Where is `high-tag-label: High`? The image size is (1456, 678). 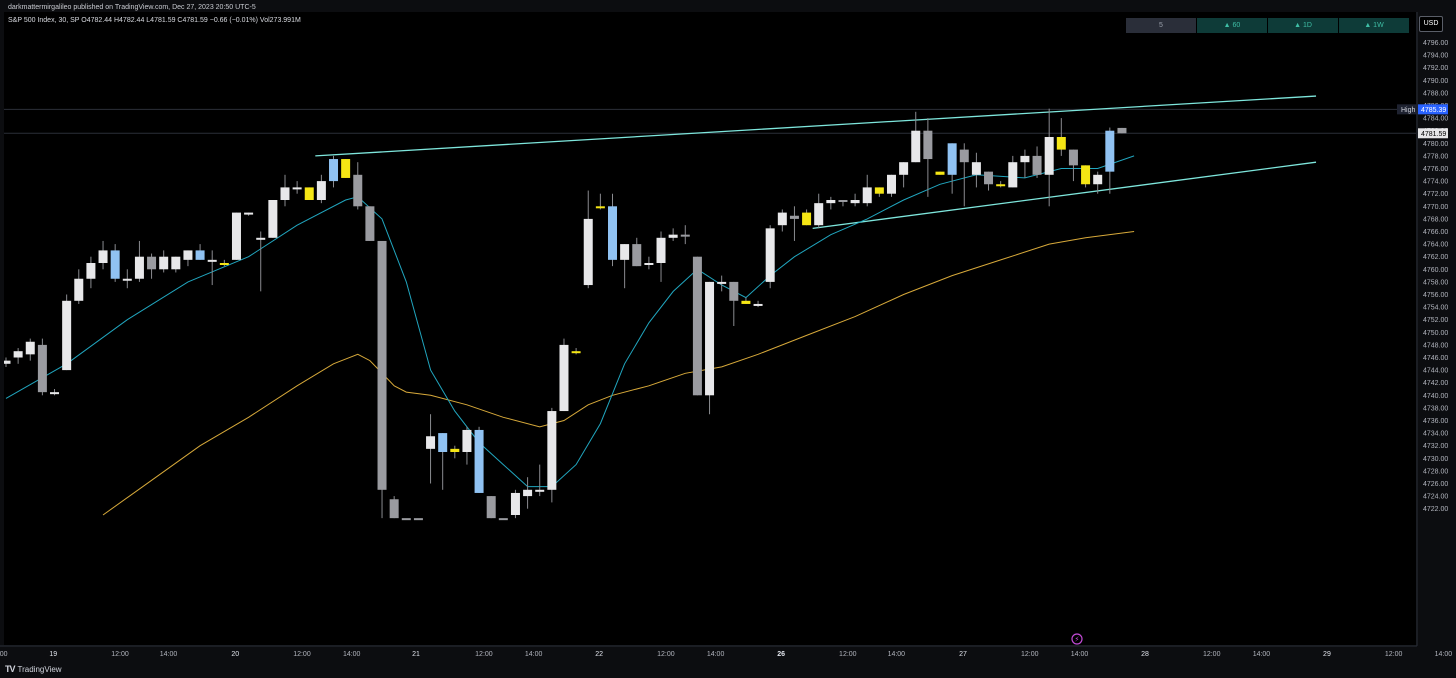 high-tag-label: High is located at coordinates (1408, 110).